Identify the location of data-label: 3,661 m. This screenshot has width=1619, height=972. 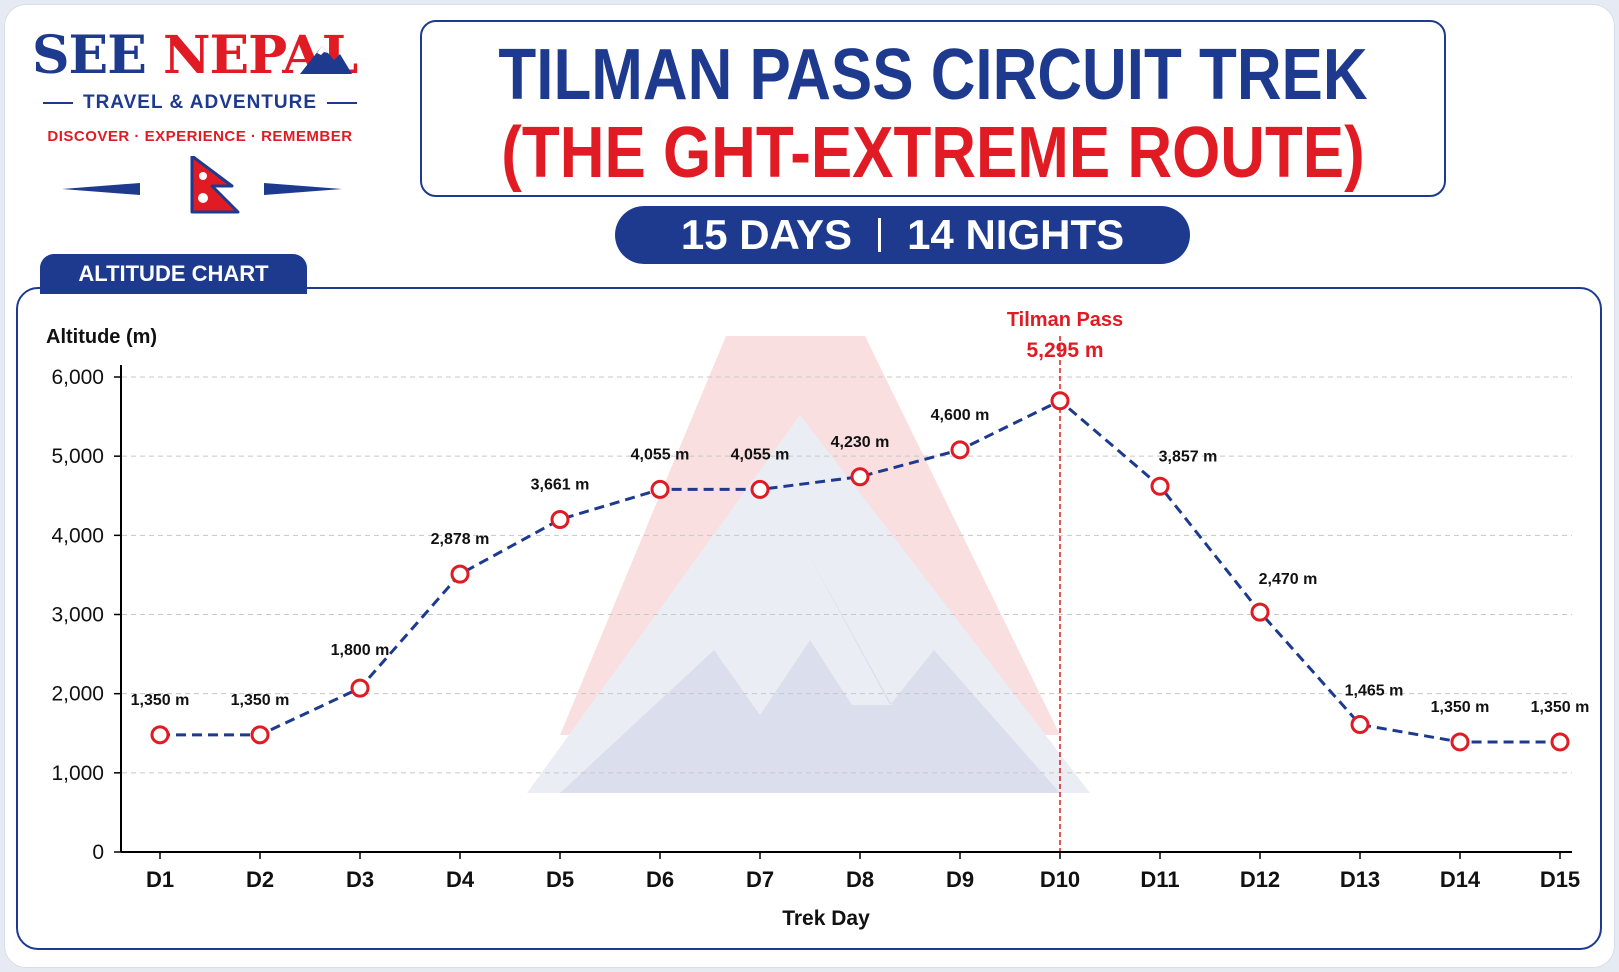
(560, 485).